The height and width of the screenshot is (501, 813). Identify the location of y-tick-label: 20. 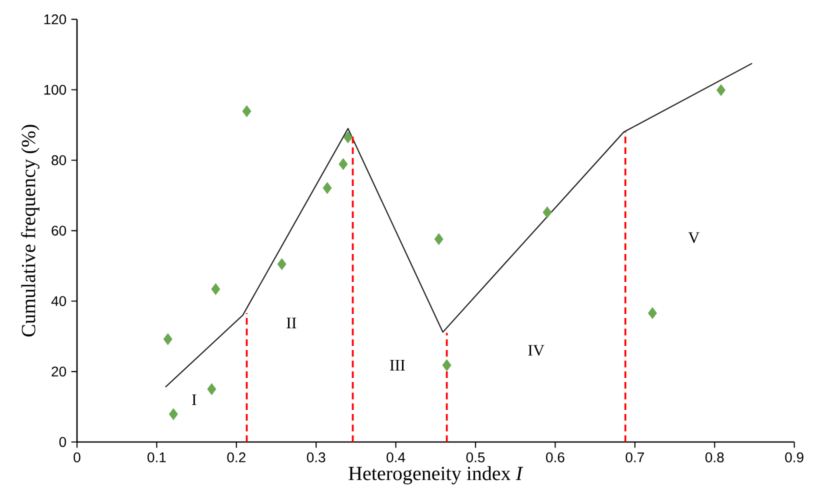
(59, 371).